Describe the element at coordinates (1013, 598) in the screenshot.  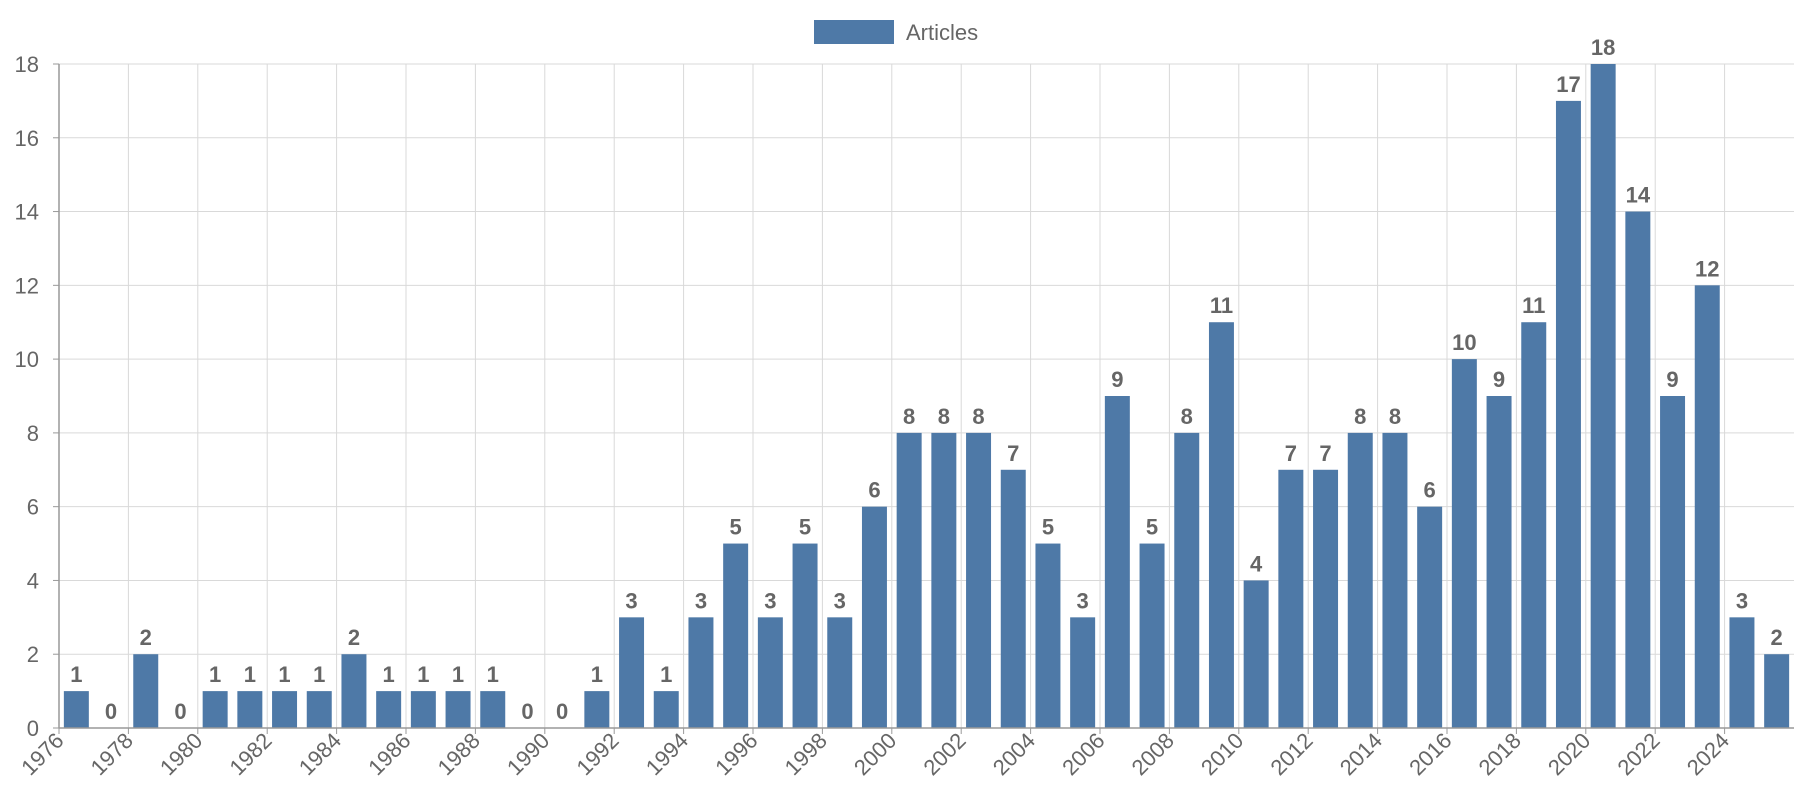
I see `bar-2003` at that location.